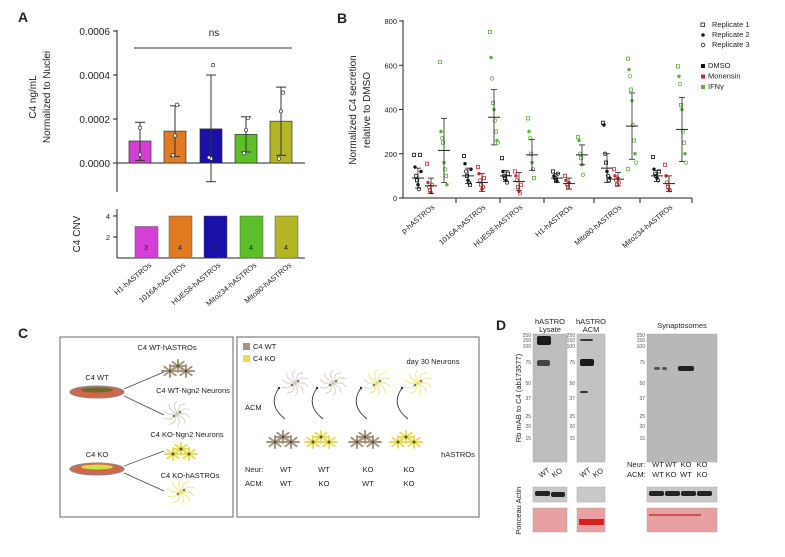 The image size is (785, 557). Describe the element at coordinates (458, 454) in the screenshot. I see `c-hastros-label: hASTROs` at that location.